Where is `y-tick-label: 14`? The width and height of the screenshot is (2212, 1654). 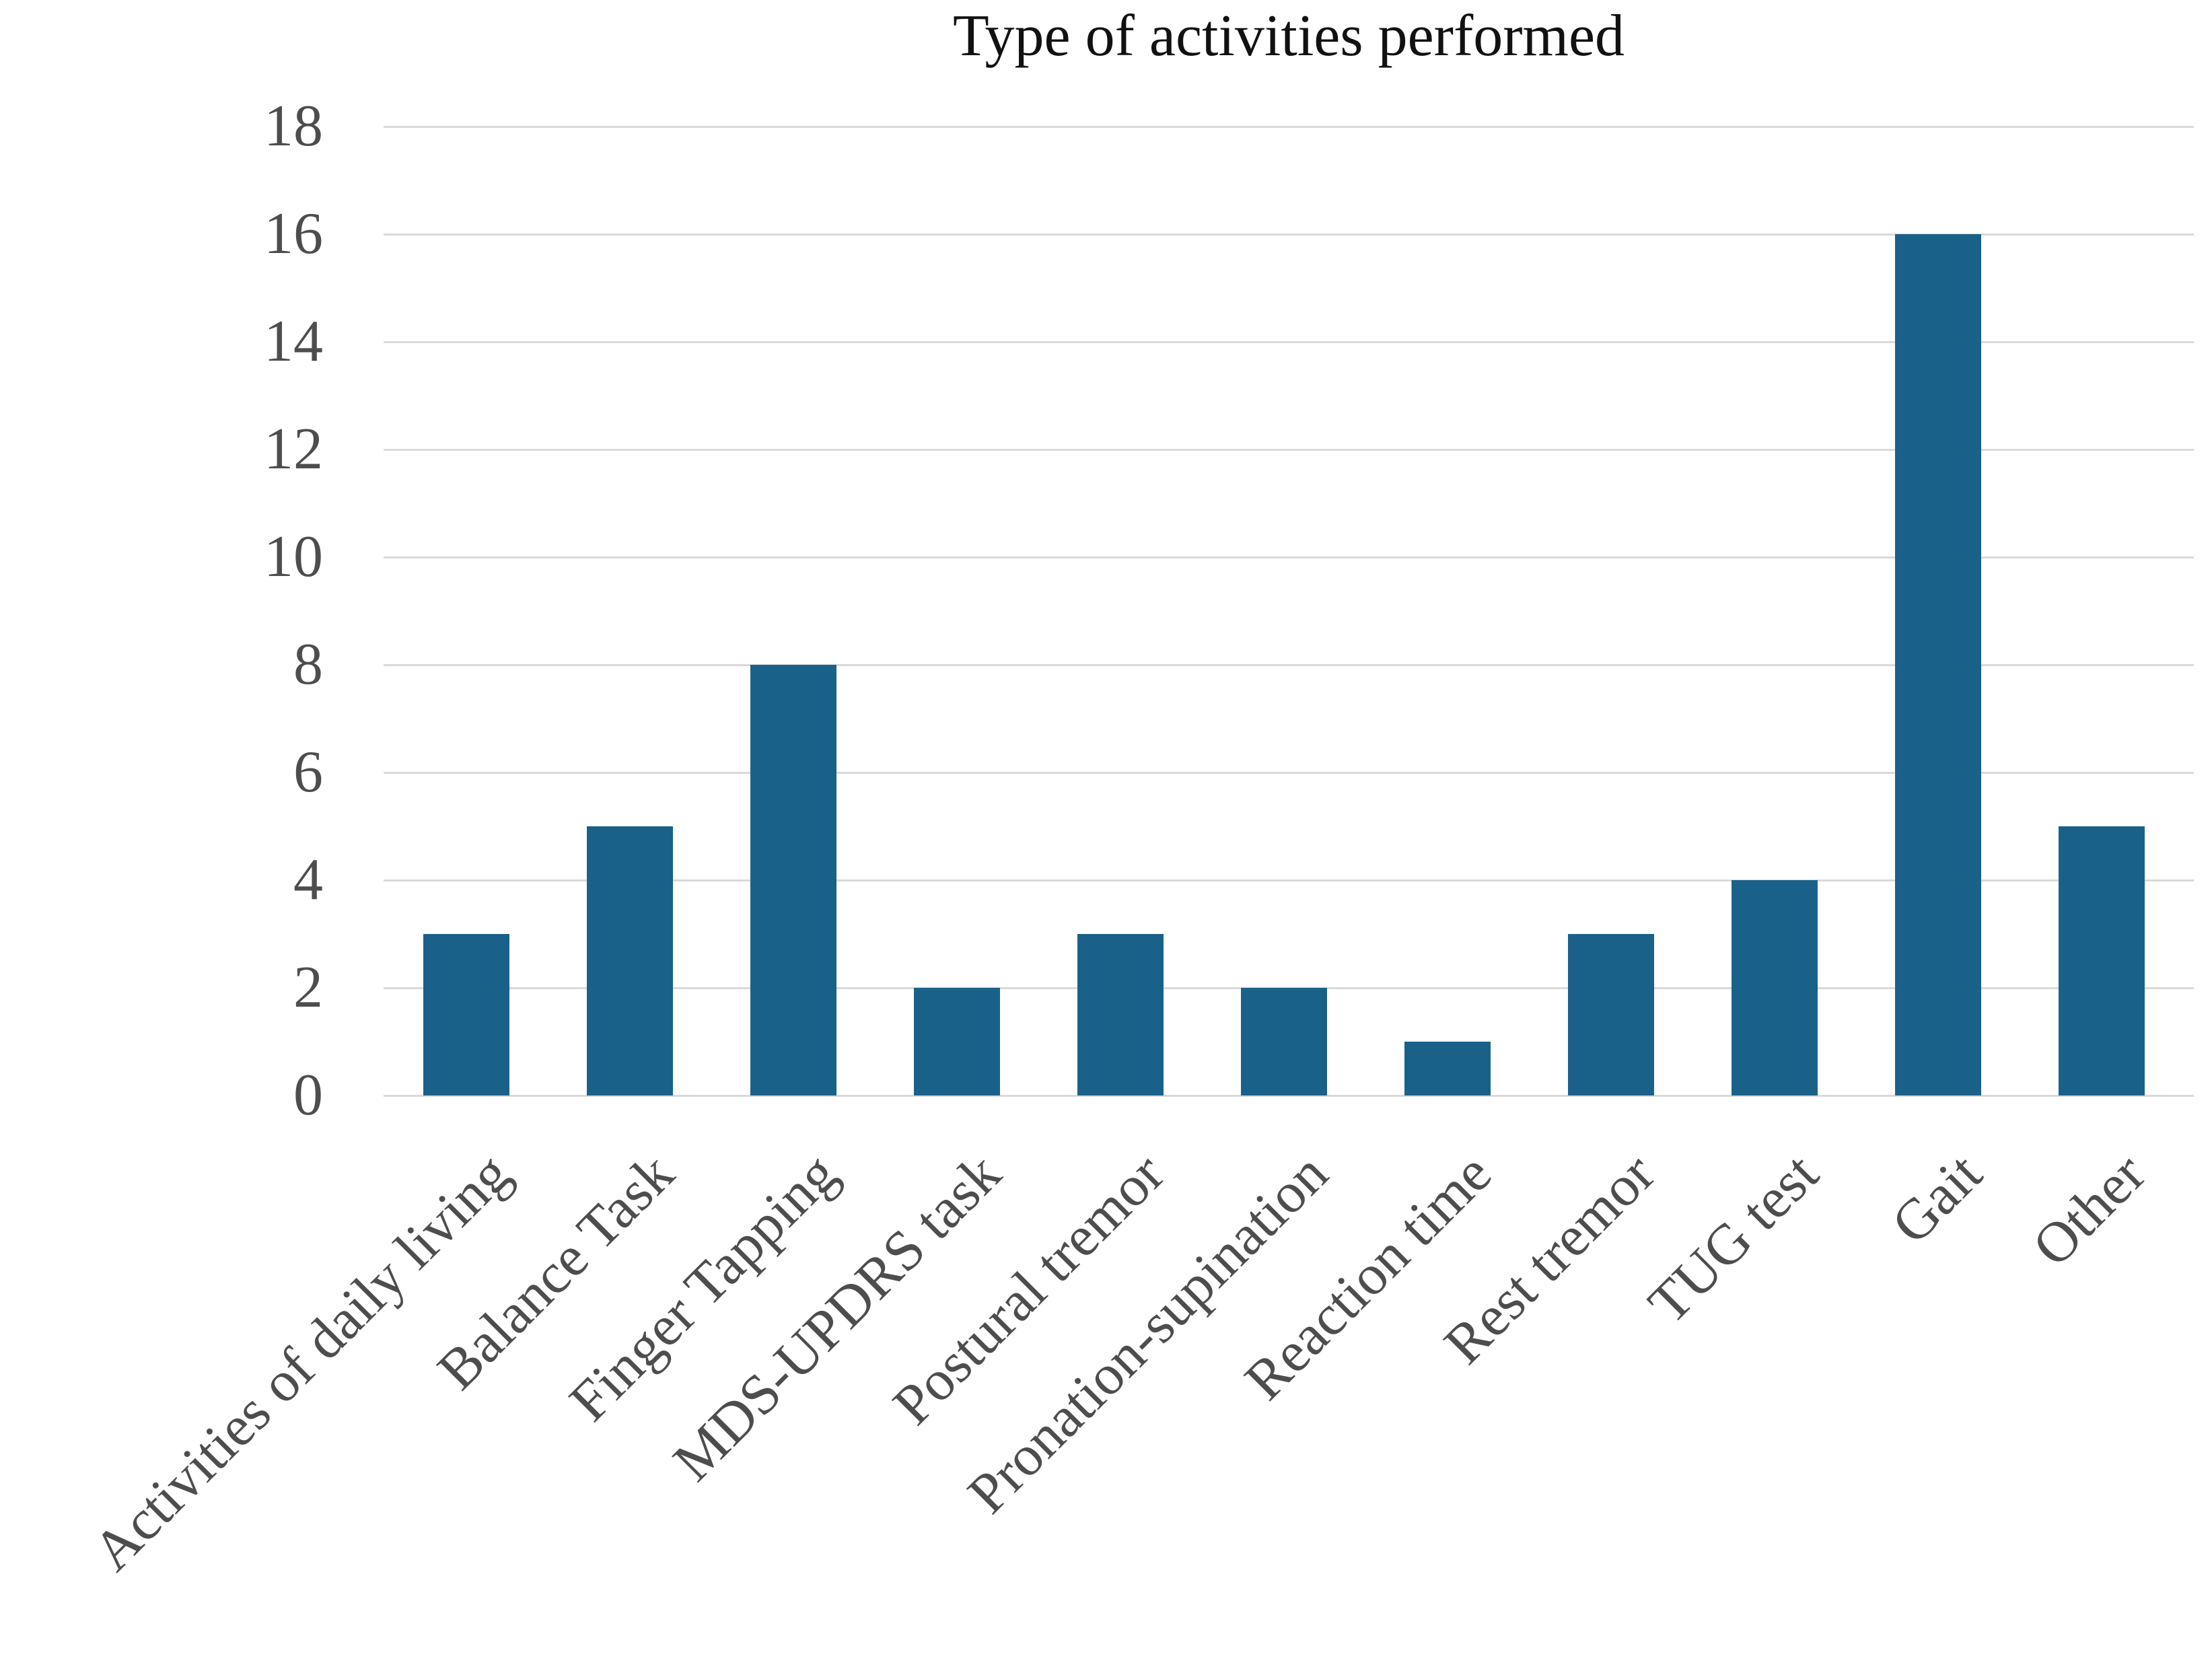 y-tick-label: 14 is located at coordinates (293, 341).